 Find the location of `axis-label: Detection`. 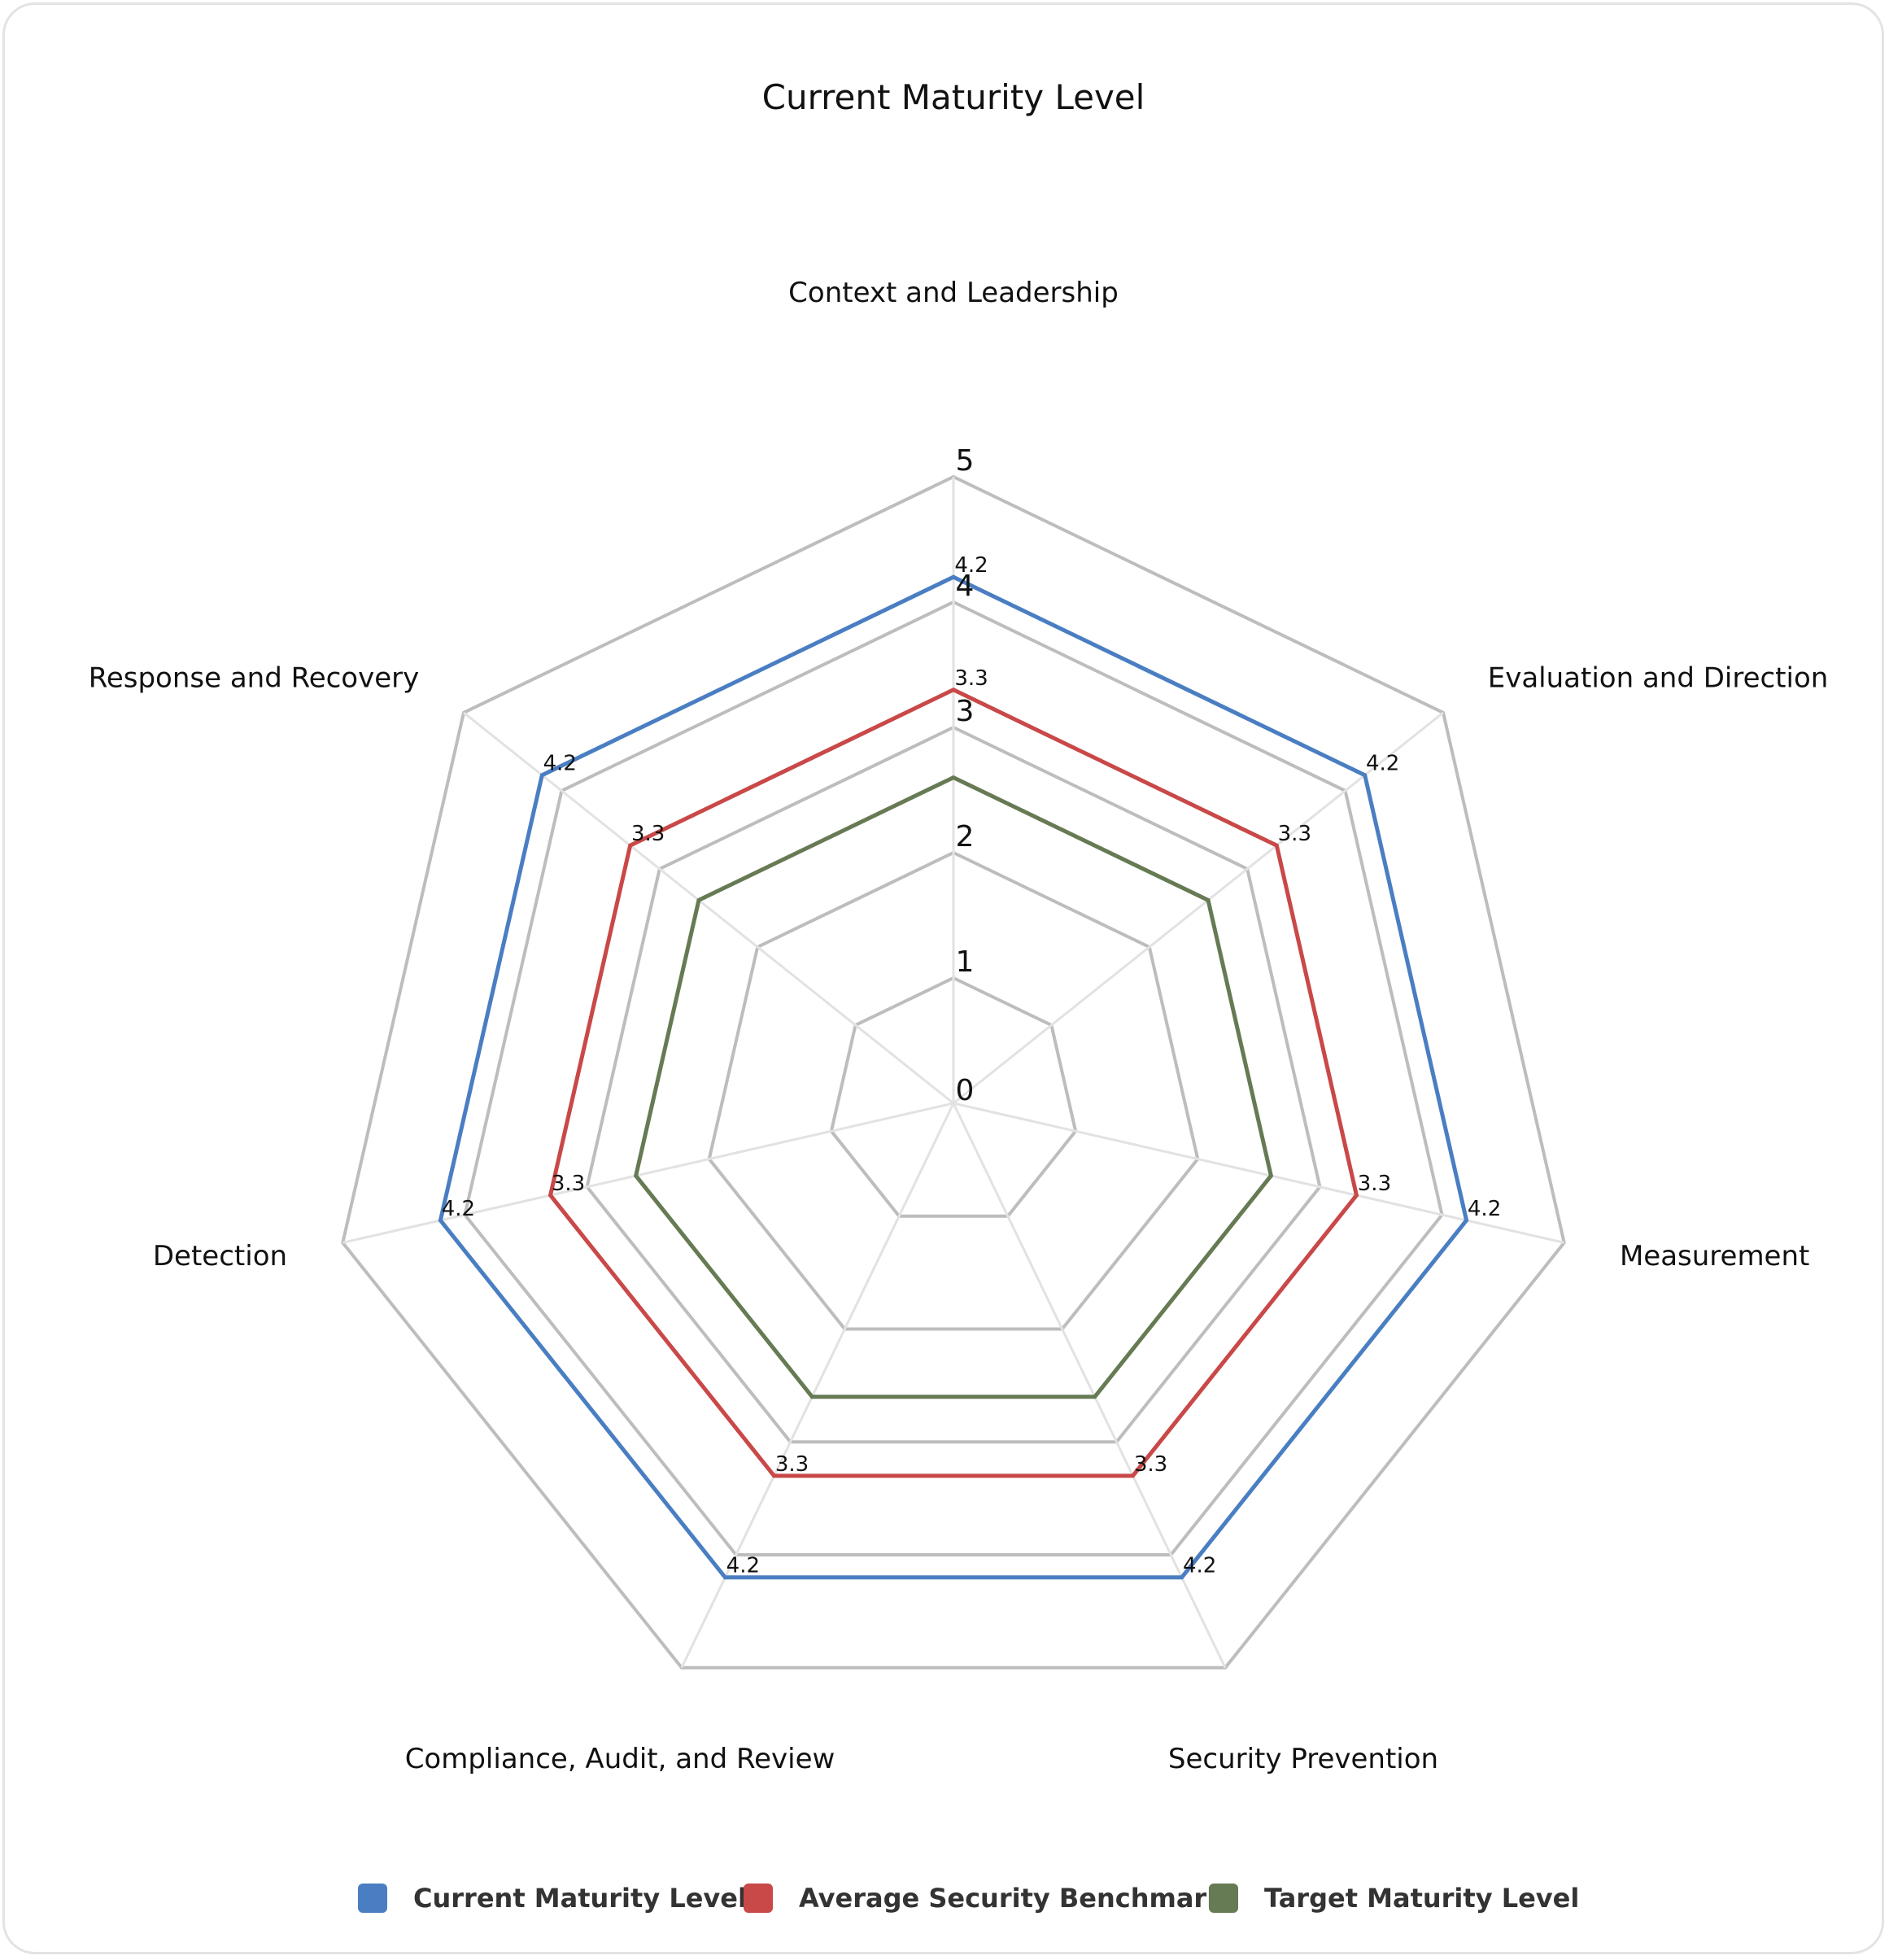

axis-label: Detection is located at coordinates (220, 1256).